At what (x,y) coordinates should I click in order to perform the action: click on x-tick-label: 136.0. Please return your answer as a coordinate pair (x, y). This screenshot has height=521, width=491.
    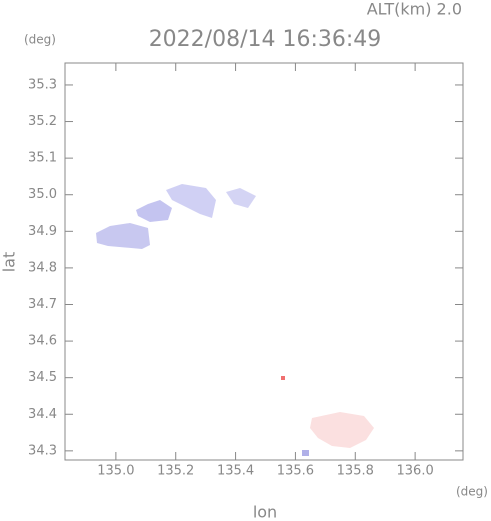
    Looking at the image, I should click on (415, 471).